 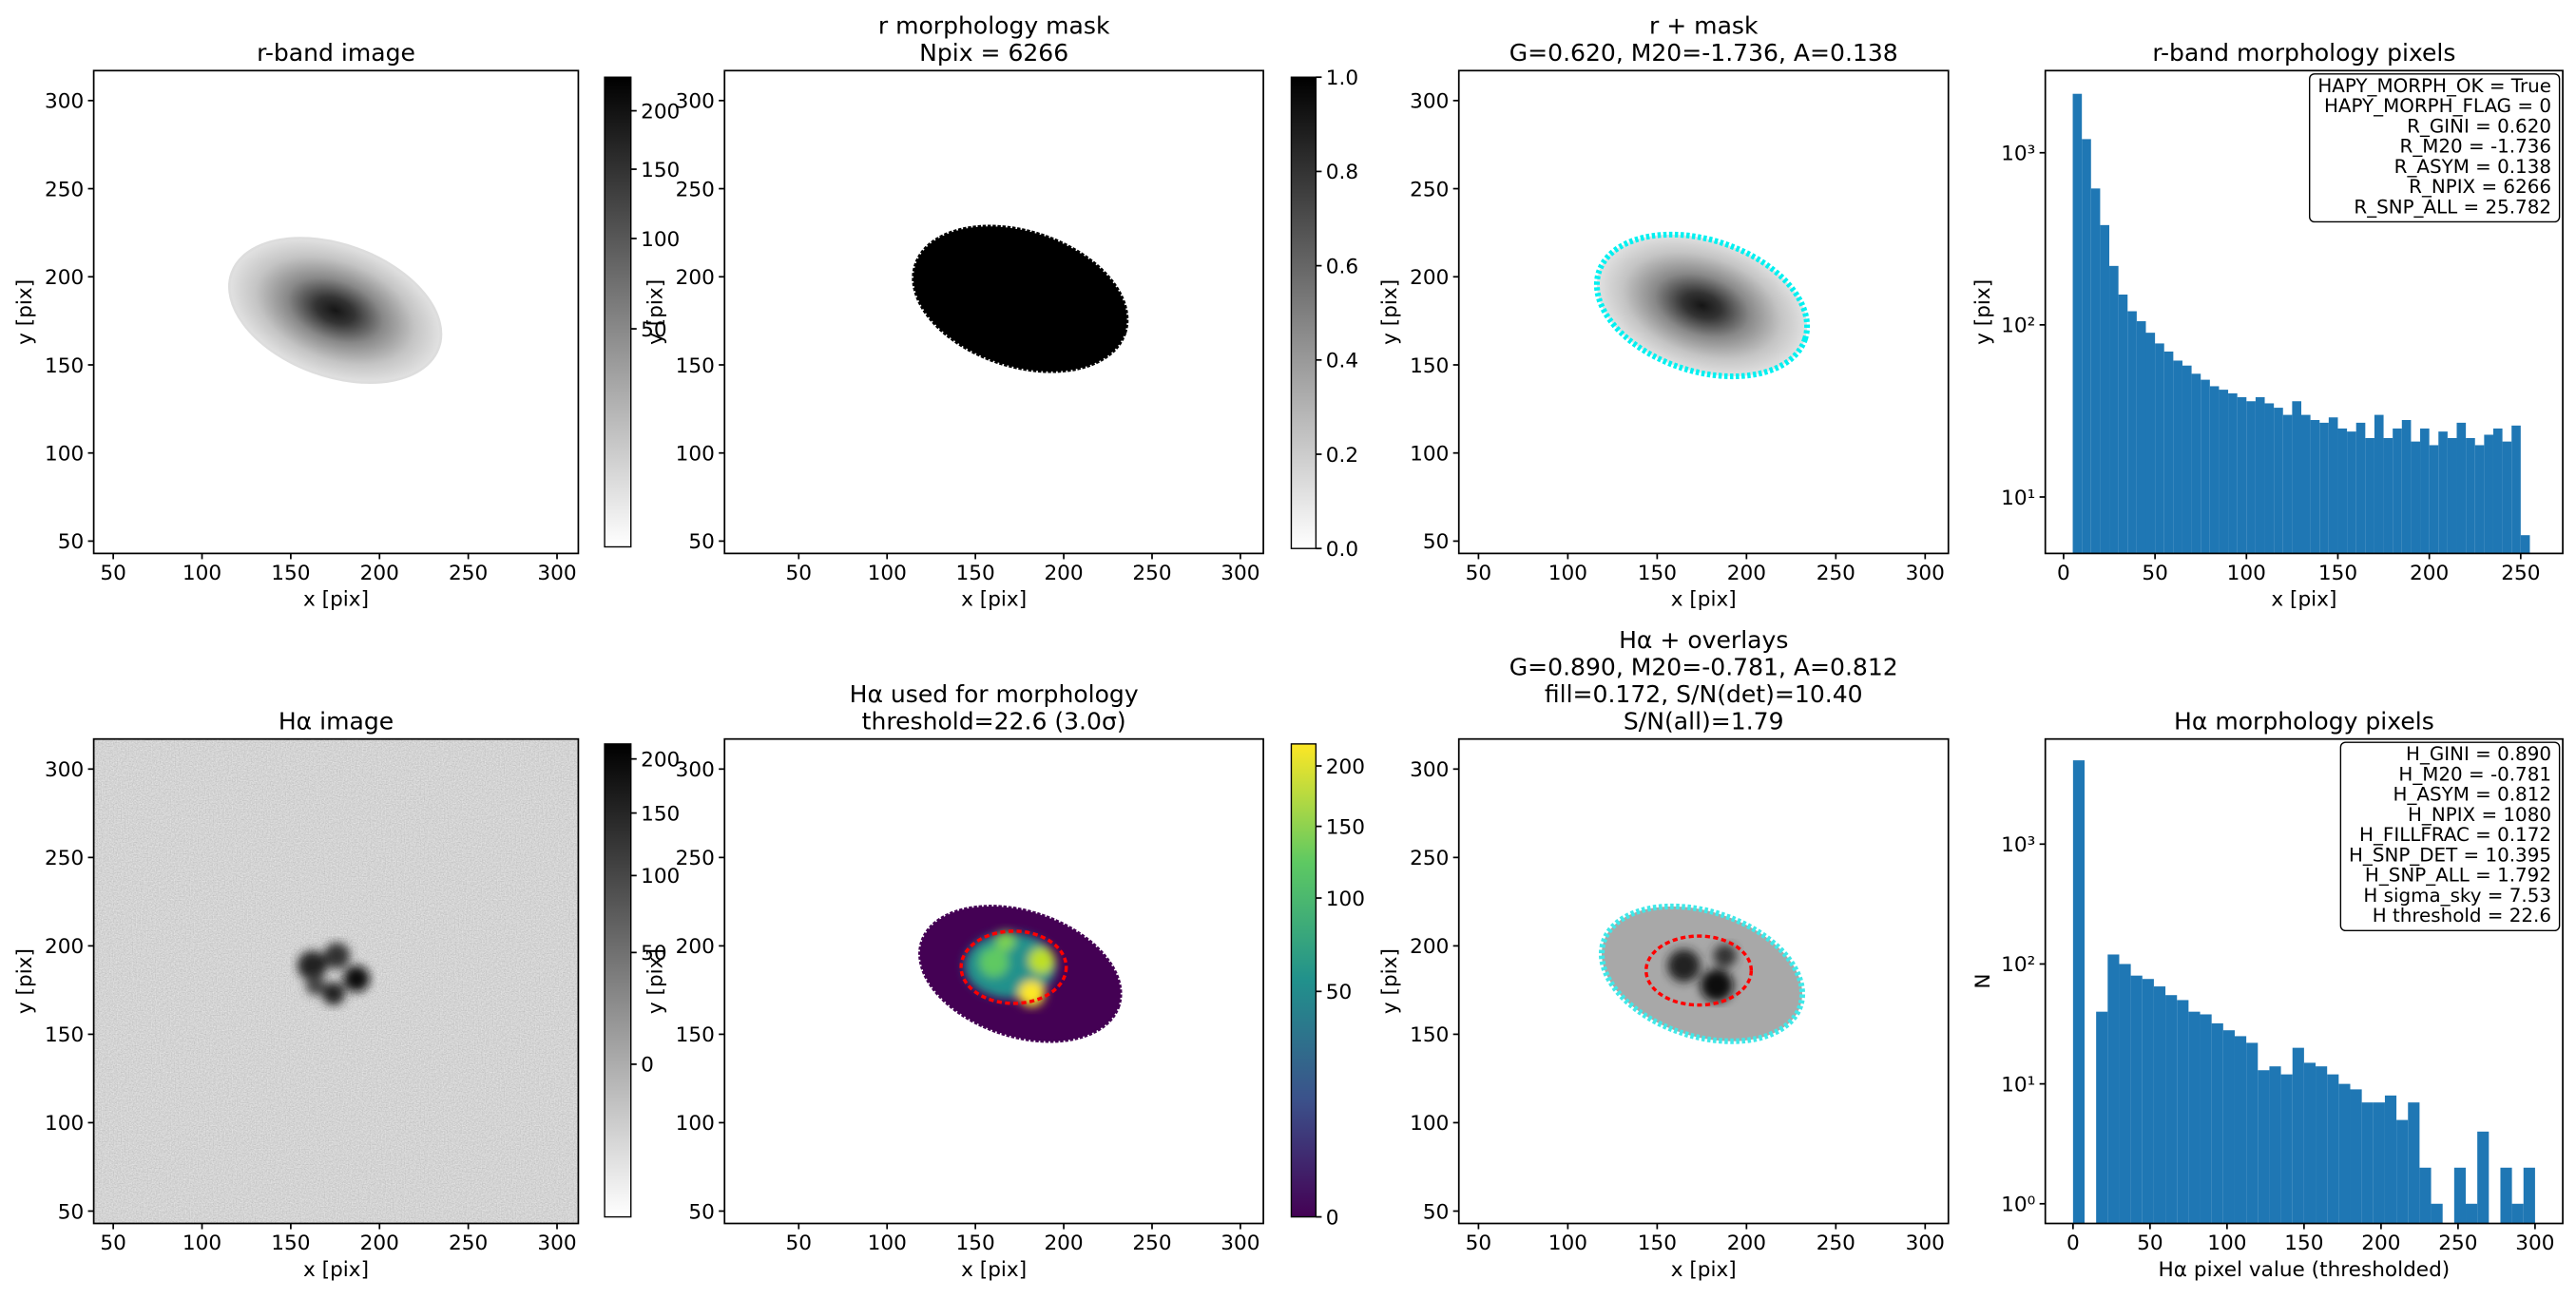 What do you see at coordinates (2018, 965) in the screenshot?
I see `y-tick-label: 10²` at bounding box center [2018, 965].